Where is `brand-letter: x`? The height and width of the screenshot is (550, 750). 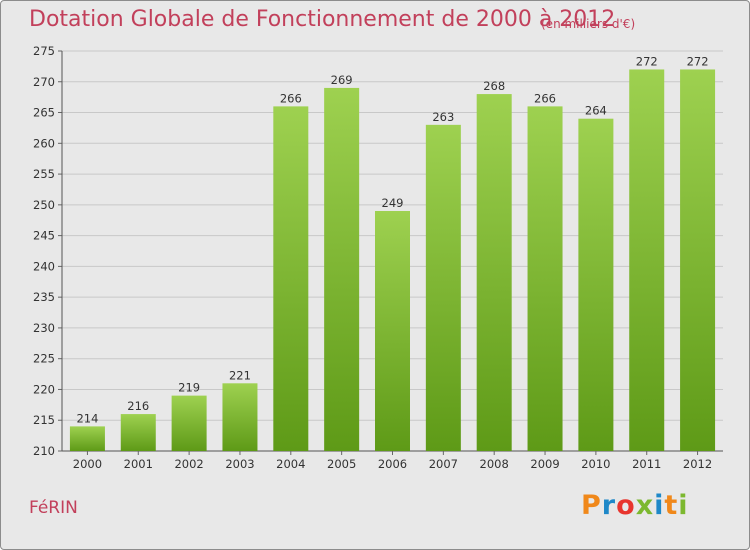 brand-letter: x is located at coordinates (645, 505).